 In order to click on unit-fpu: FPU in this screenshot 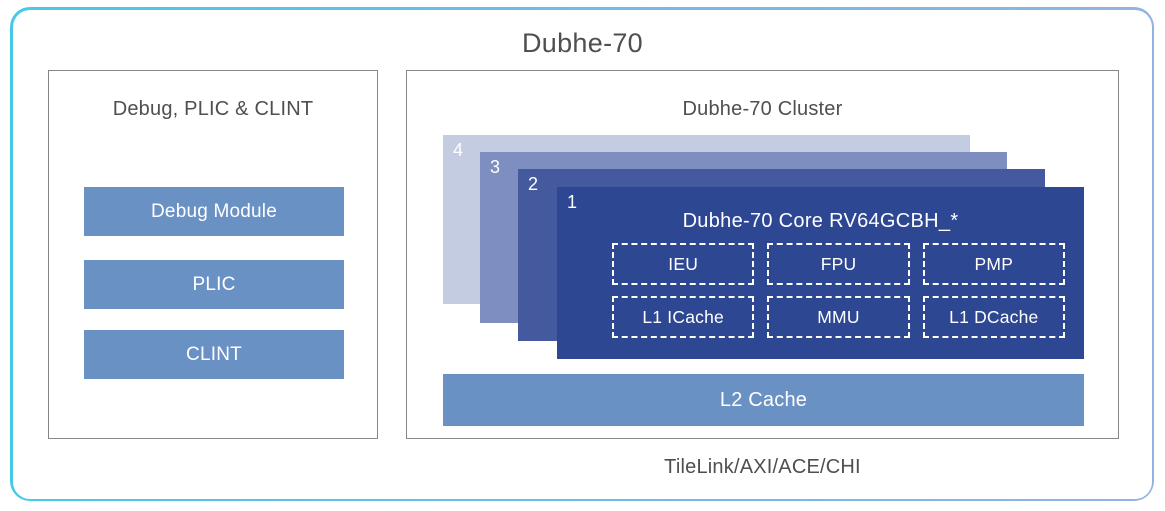, I will do `click(838, 264)`.